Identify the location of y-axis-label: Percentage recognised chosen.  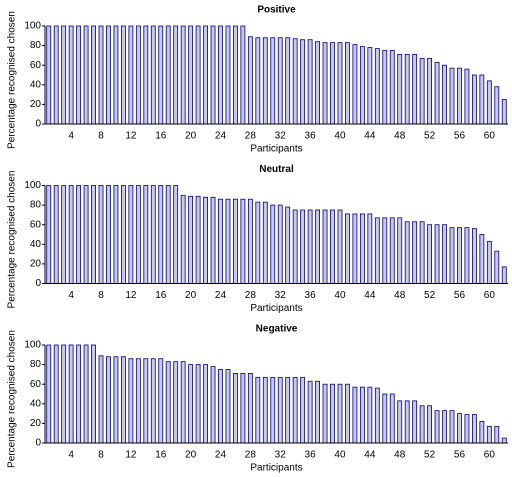
(12, 399).